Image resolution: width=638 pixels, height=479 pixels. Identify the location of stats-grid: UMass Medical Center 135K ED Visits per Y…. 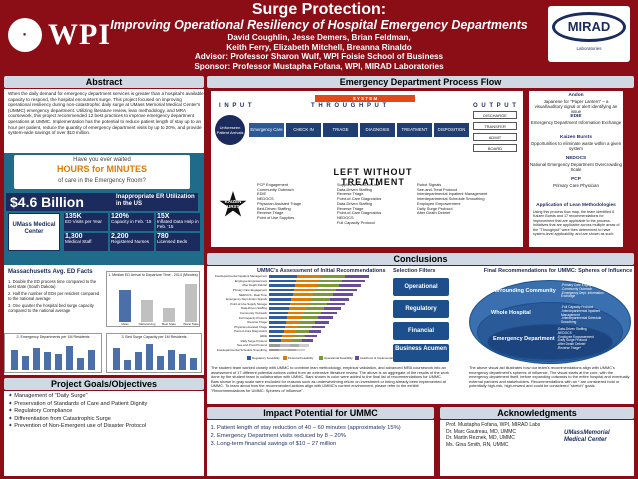
(103, 233).